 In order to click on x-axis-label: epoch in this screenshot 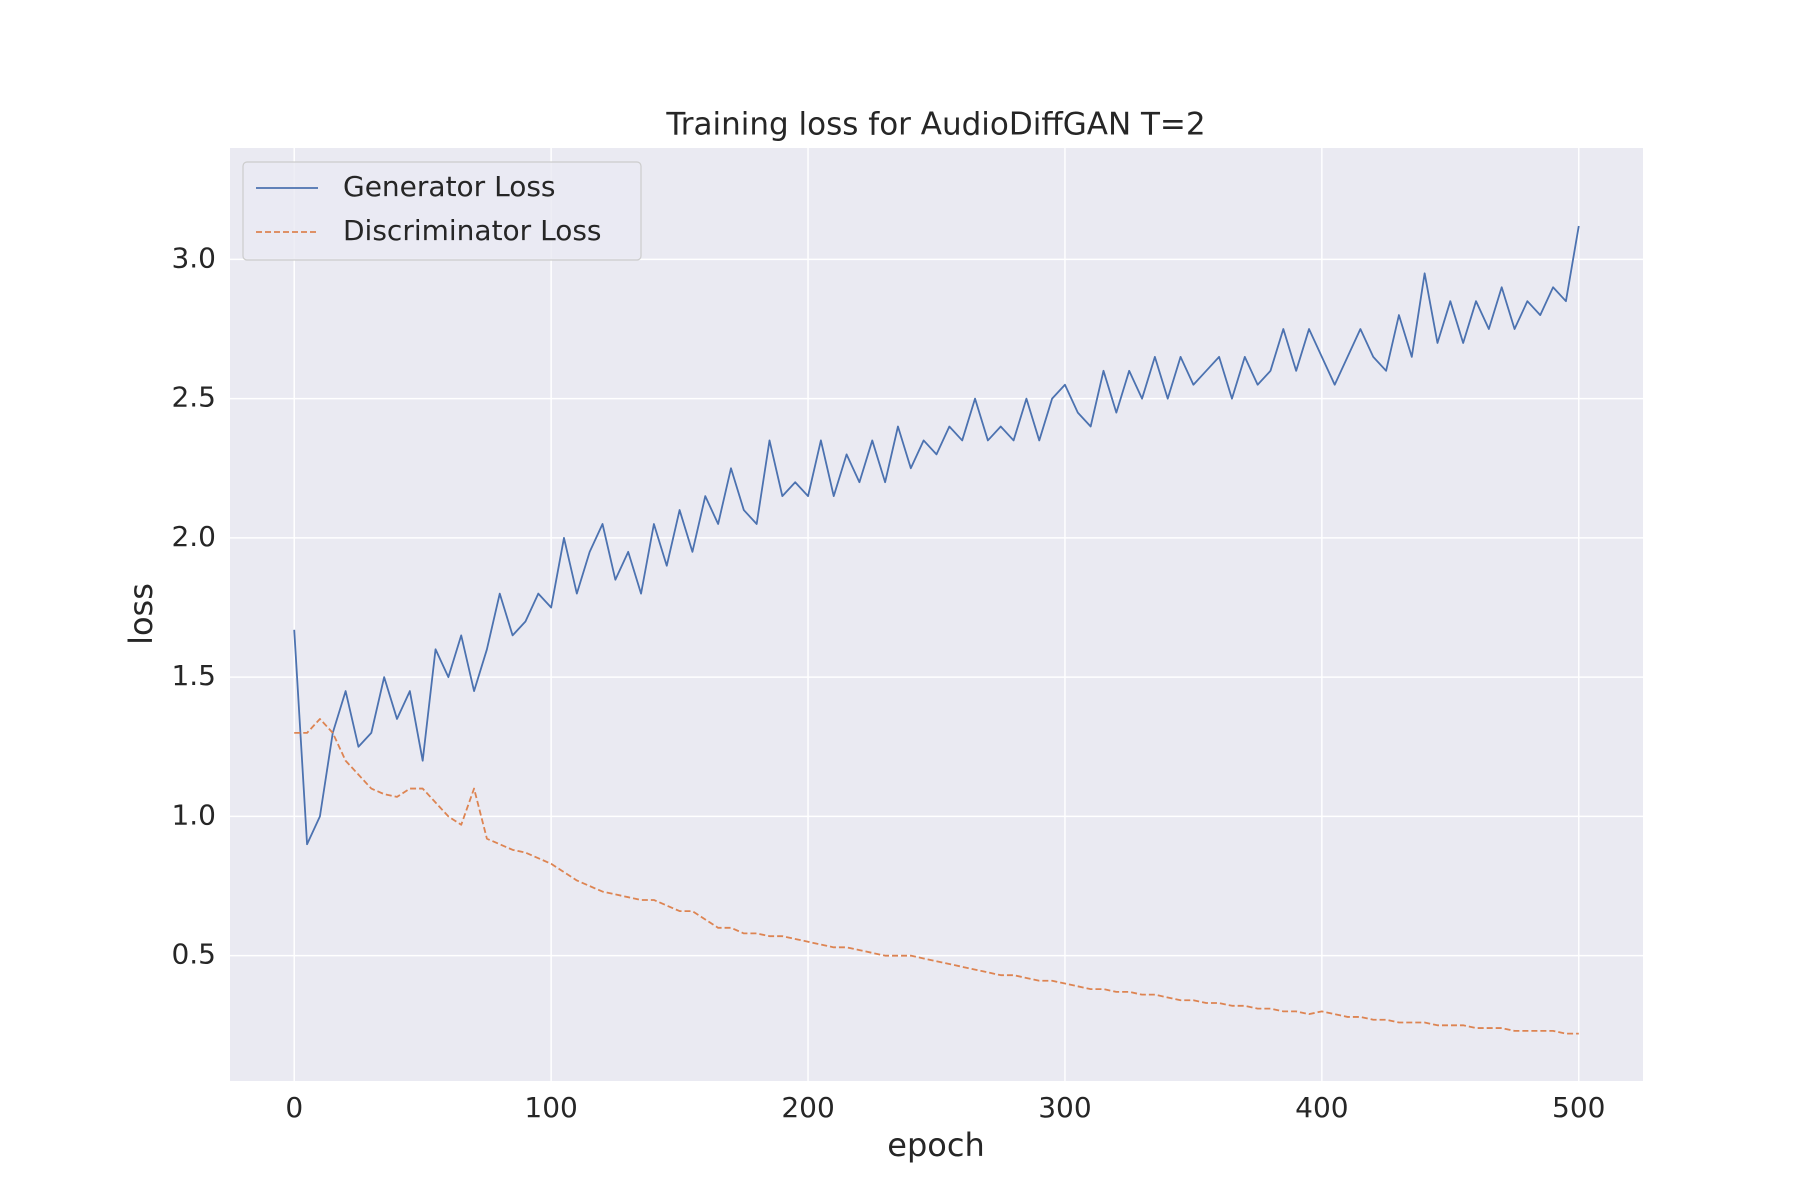, I will do `click(935, 1145)`.